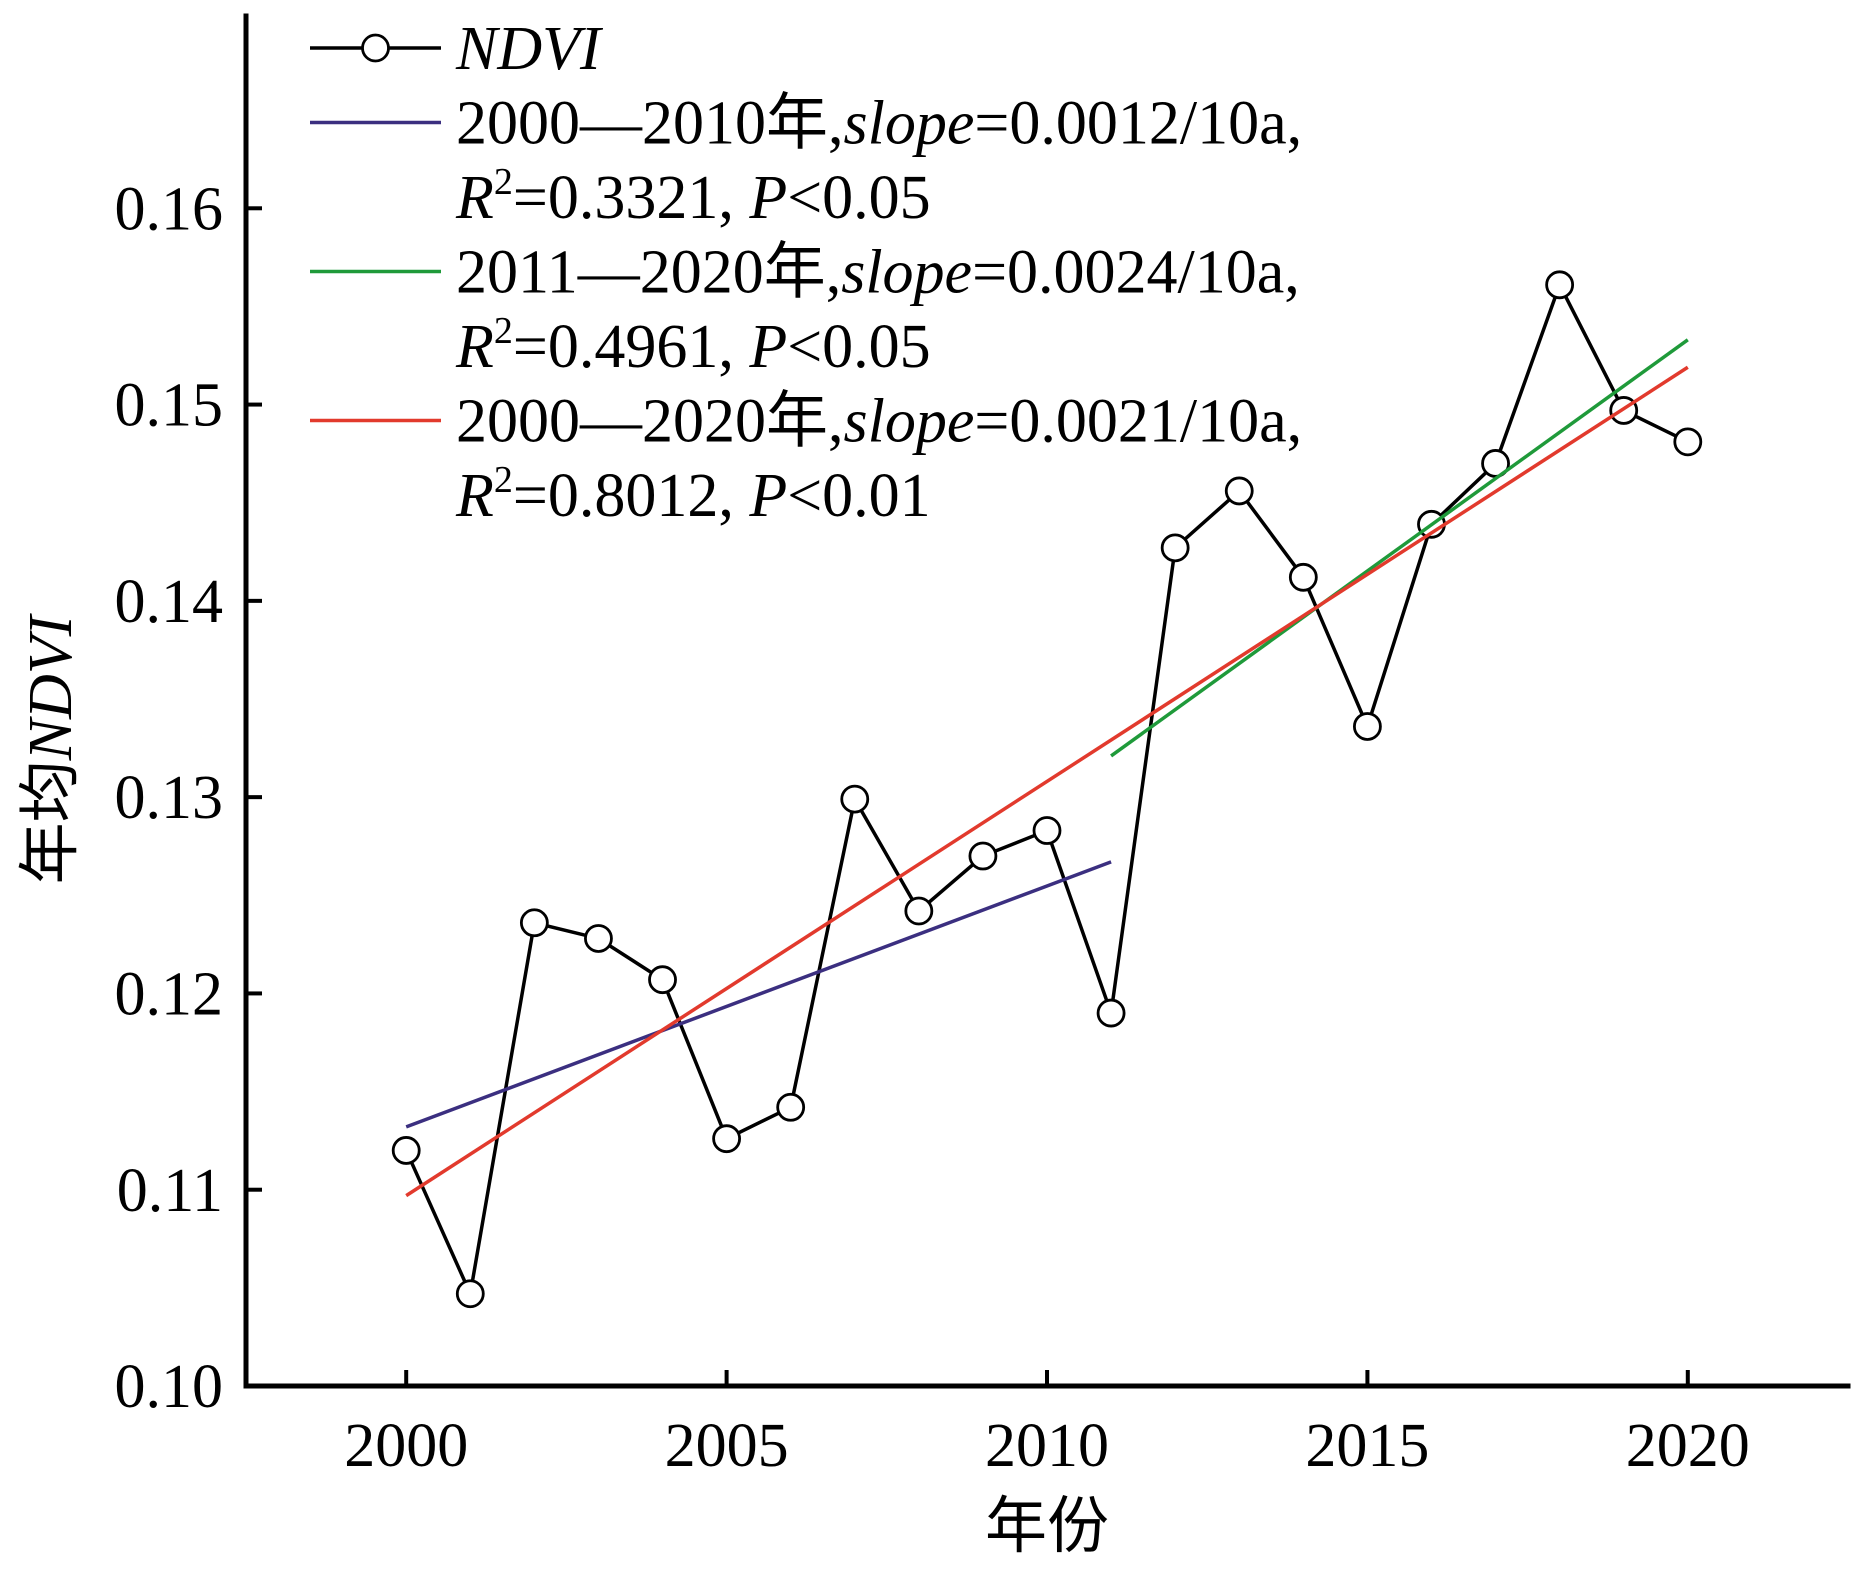 The width and height of the screenshot is (1863, 1569). I want to click on y-tick-label: 0.16, so click(169, 209).